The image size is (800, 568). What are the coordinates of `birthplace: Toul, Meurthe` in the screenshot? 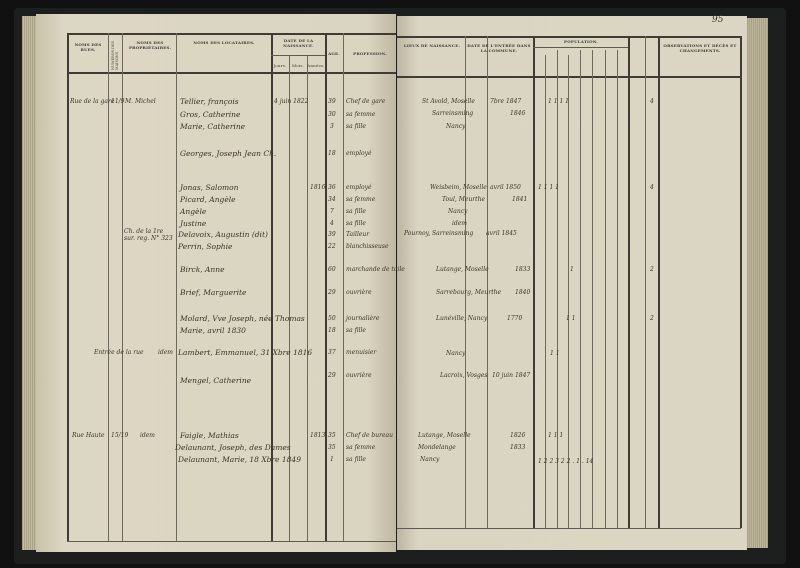 It's located at (463, 199).